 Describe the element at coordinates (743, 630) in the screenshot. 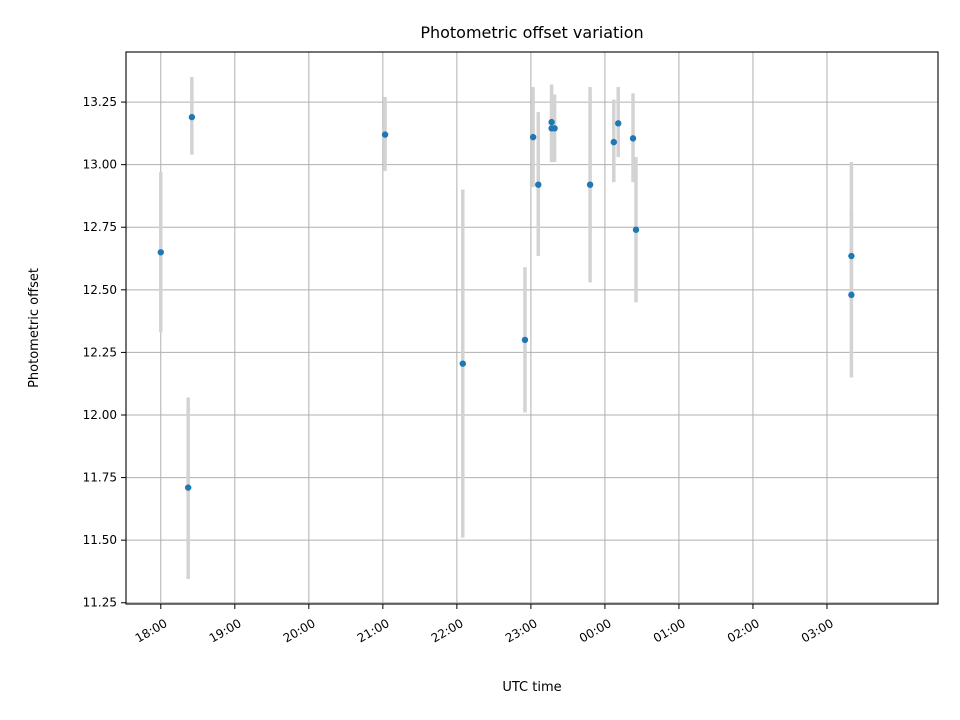

I see `x-tick-label: 02:00` at that location.